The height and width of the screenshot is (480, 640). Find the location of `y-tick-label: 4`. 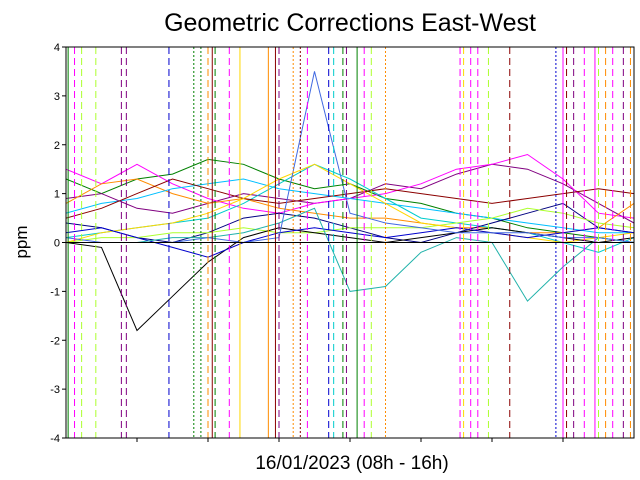

y-tick-label: 4 is located at coordinates (57, 48).